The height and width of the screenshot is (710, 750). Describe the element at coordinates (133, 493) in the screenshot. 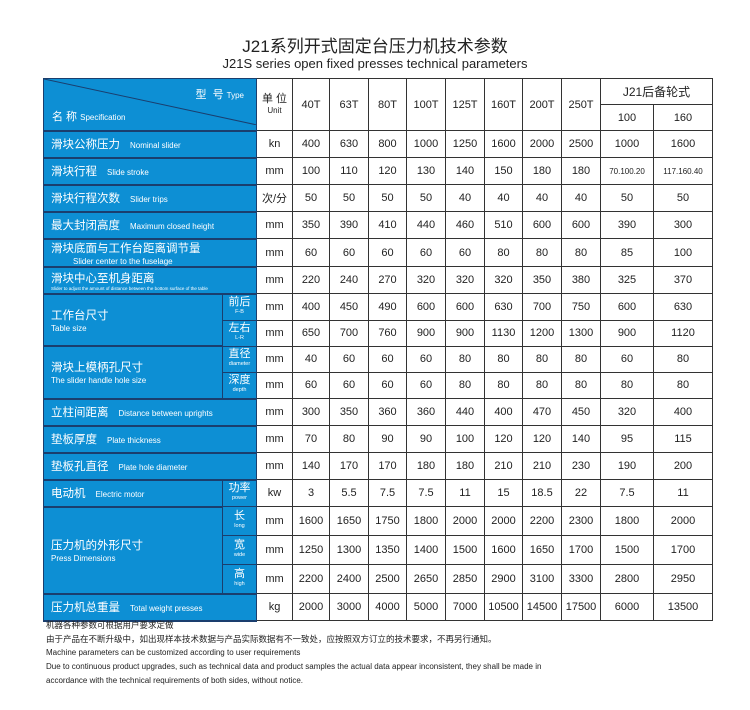

I see `row-label: 电动机 Electric motor` at that location.